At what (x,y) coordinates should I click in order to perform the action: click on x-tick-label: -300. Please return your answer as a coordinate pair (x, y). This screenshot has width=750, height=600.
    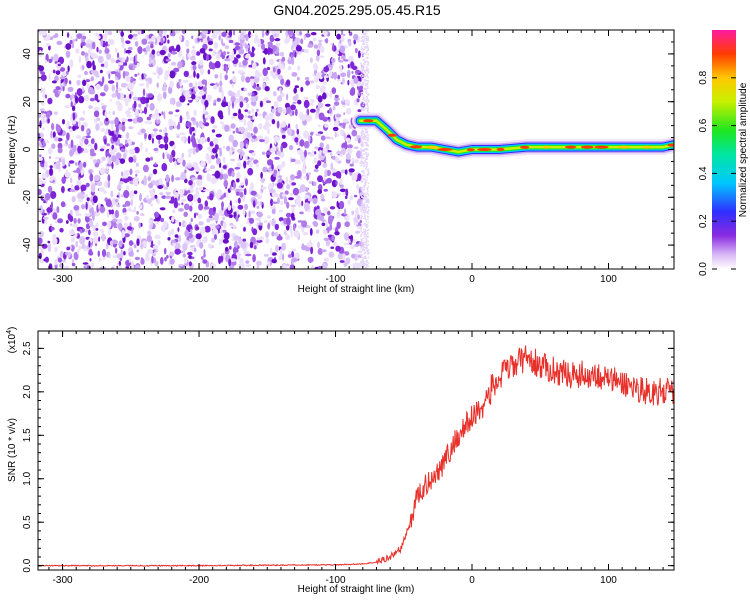
    Looking at the image, I should click on (63, 279).